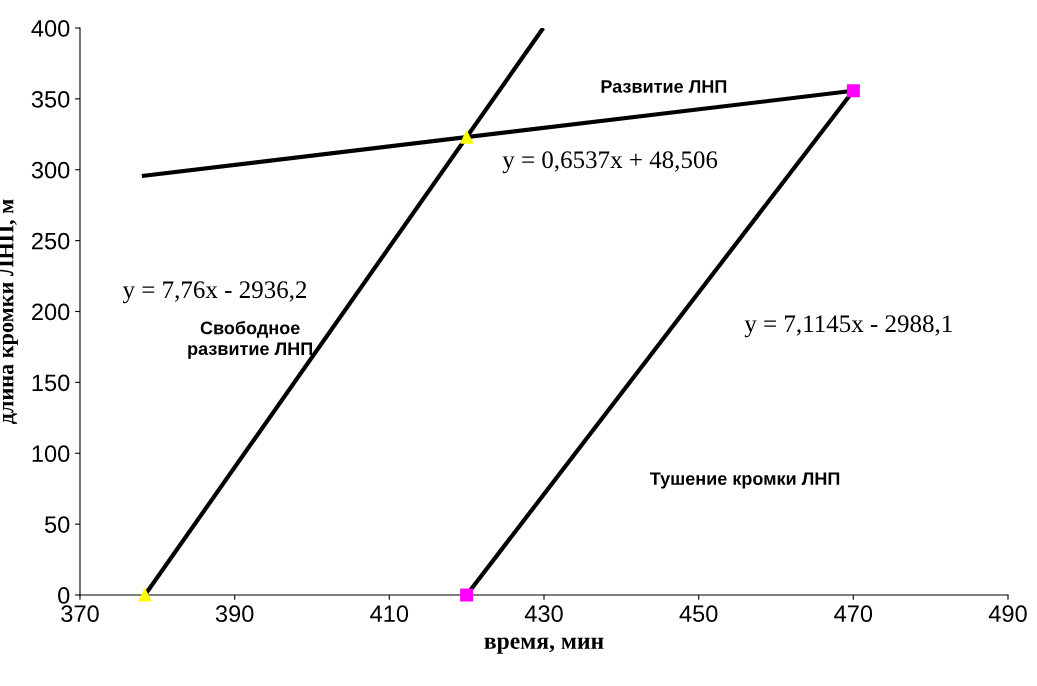  What do you see at coordinates (64, 595) in the screenshot?
I see `y-tick-label: 0` at bounding box center [64, 595].